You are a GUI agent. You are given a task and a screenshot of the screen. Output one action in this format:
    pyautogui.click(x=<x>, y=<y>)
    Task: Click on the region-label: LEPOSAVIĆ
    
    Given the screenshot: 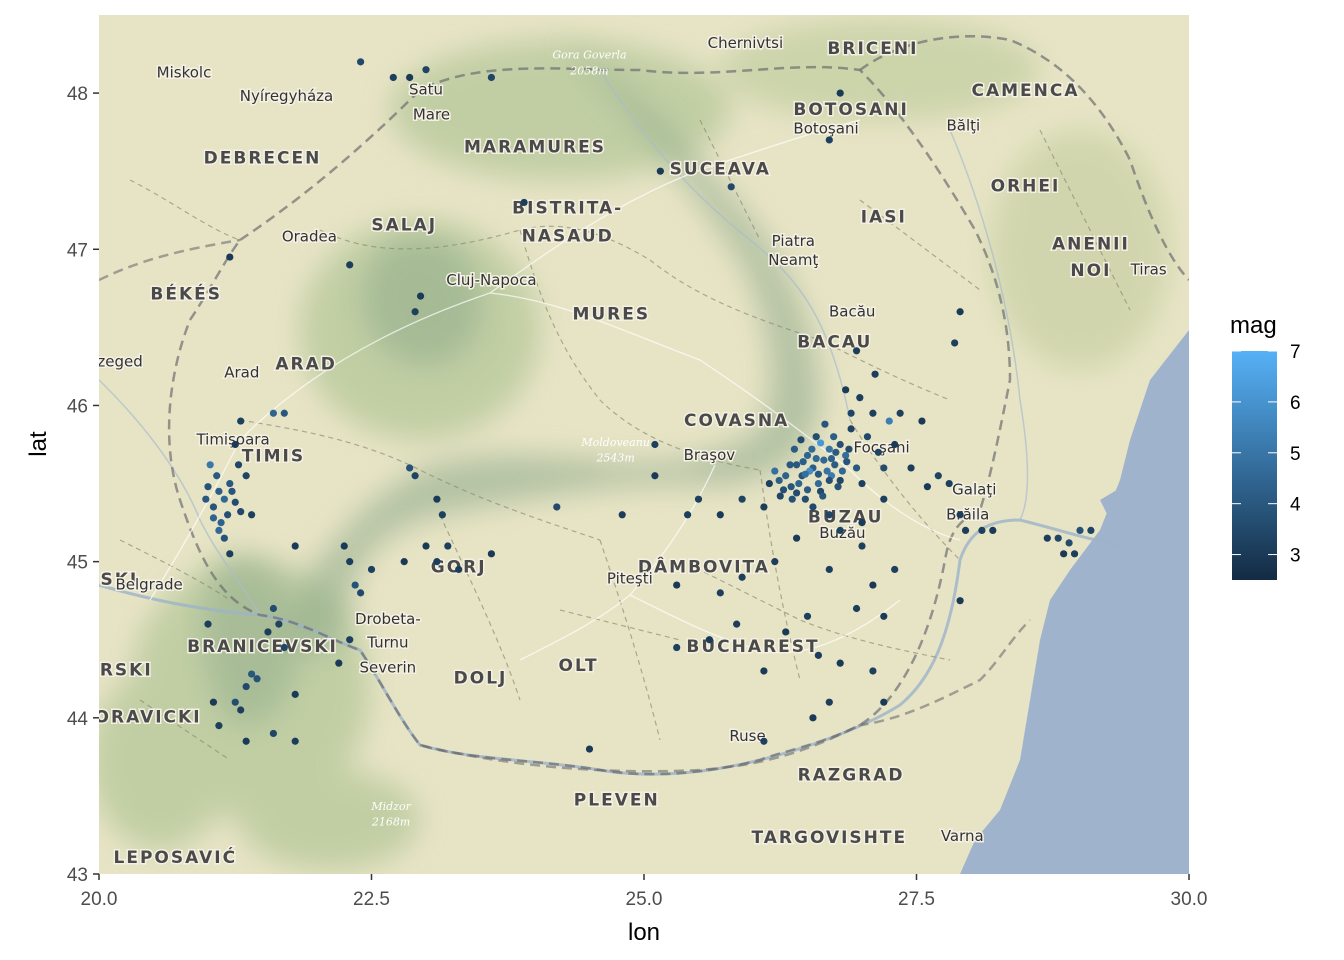 What is the action you would take?
    pyautogui.click(x=176, y=857)
    